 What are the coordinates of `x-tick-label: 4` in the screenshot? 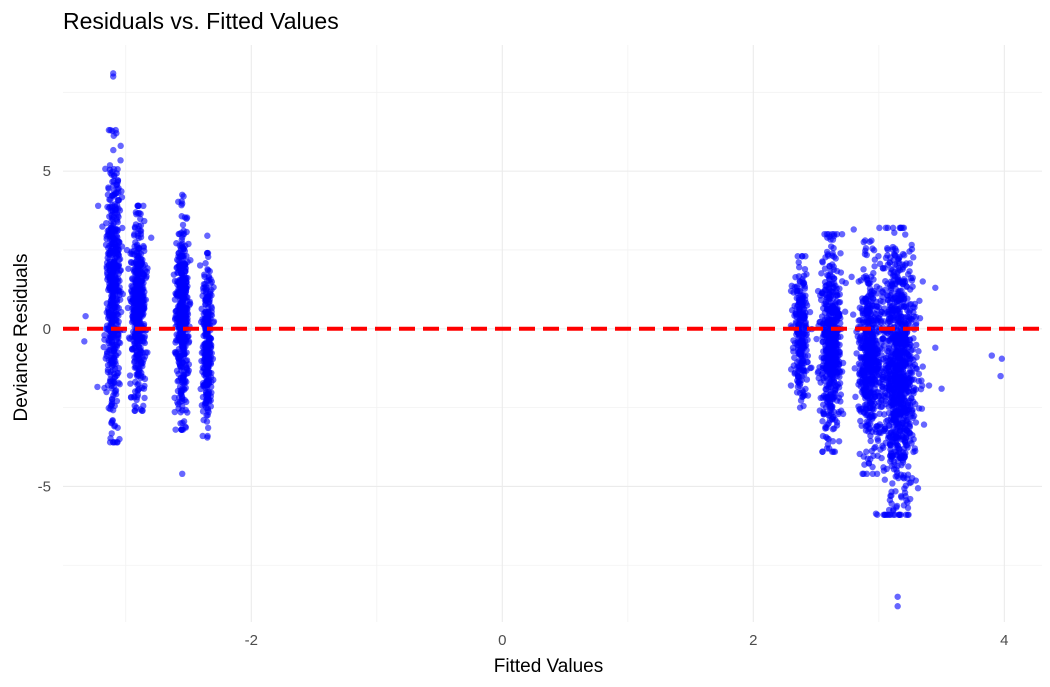 It's located at (1004, 640).